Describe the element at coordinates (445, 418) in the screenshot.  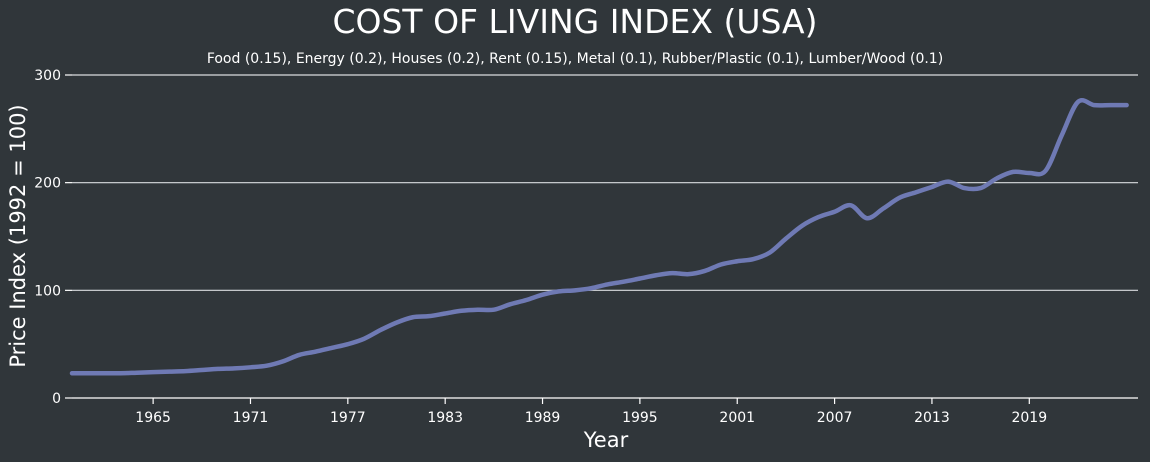
I see `x-tick-label: 1983` at that location.